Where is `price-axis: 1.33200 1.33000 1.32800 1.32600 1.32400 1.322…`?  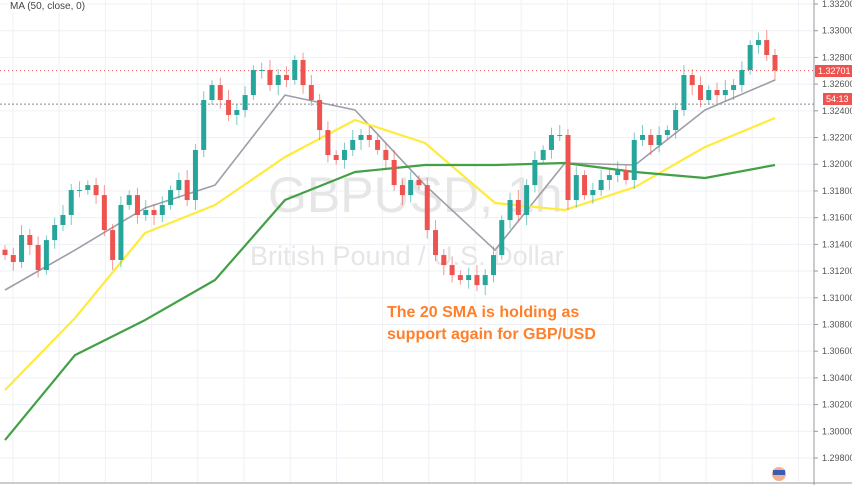 price-axis: 1.33200 1.33000 1.32800 1.32600 1.32400 1.322… is located at coordinates (833, 231).